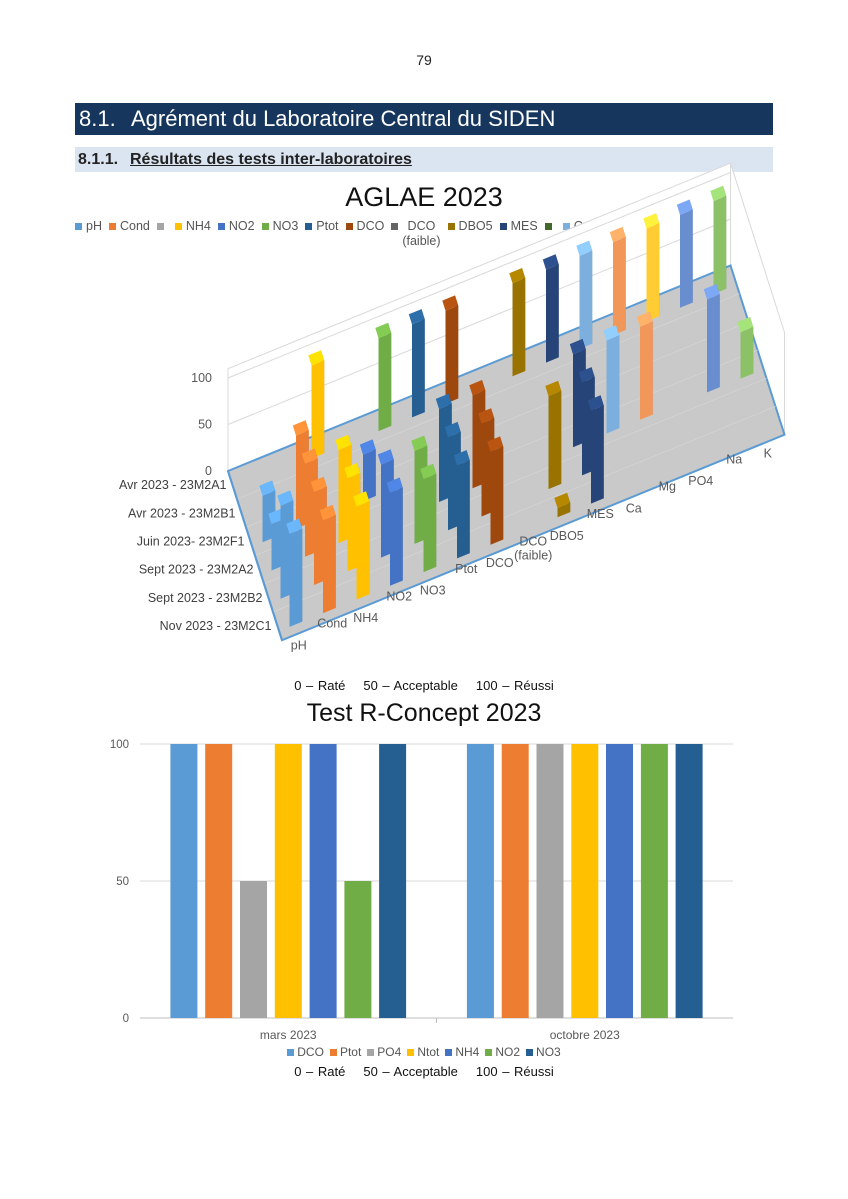  I want to click on category-label: K, so click(768, 454).